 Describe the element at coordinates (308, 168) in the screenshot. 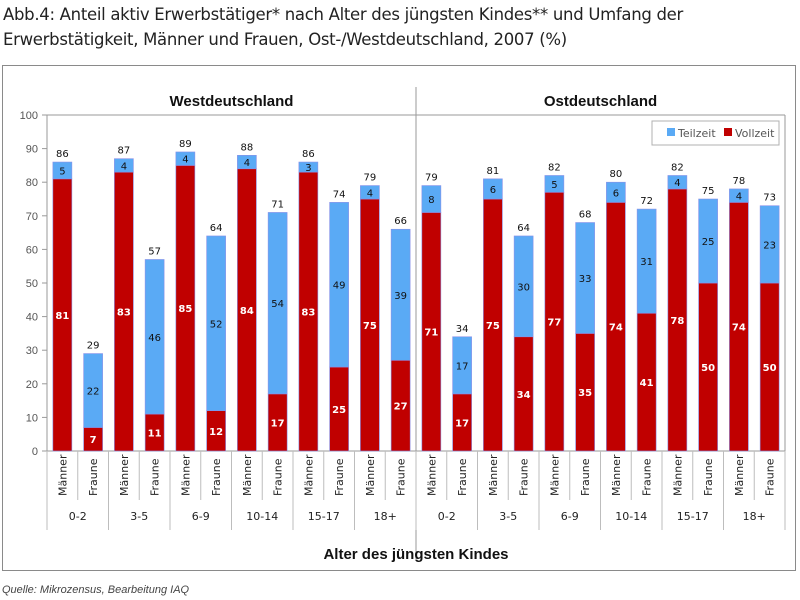

I see `data-label-teilzeit: 3` at that location.